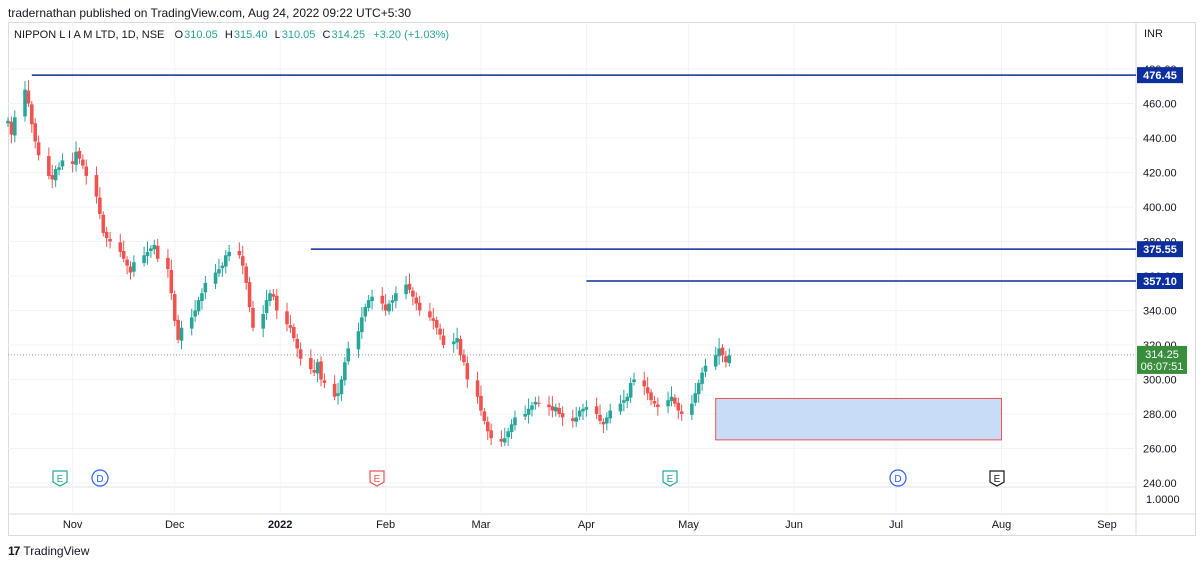 This screenshot has height=566, width=1200. What do you see at coordinates (1162, 355) in the screenshot?
I see `last-price-label: 314.25` at bounding box center [1162, 355].